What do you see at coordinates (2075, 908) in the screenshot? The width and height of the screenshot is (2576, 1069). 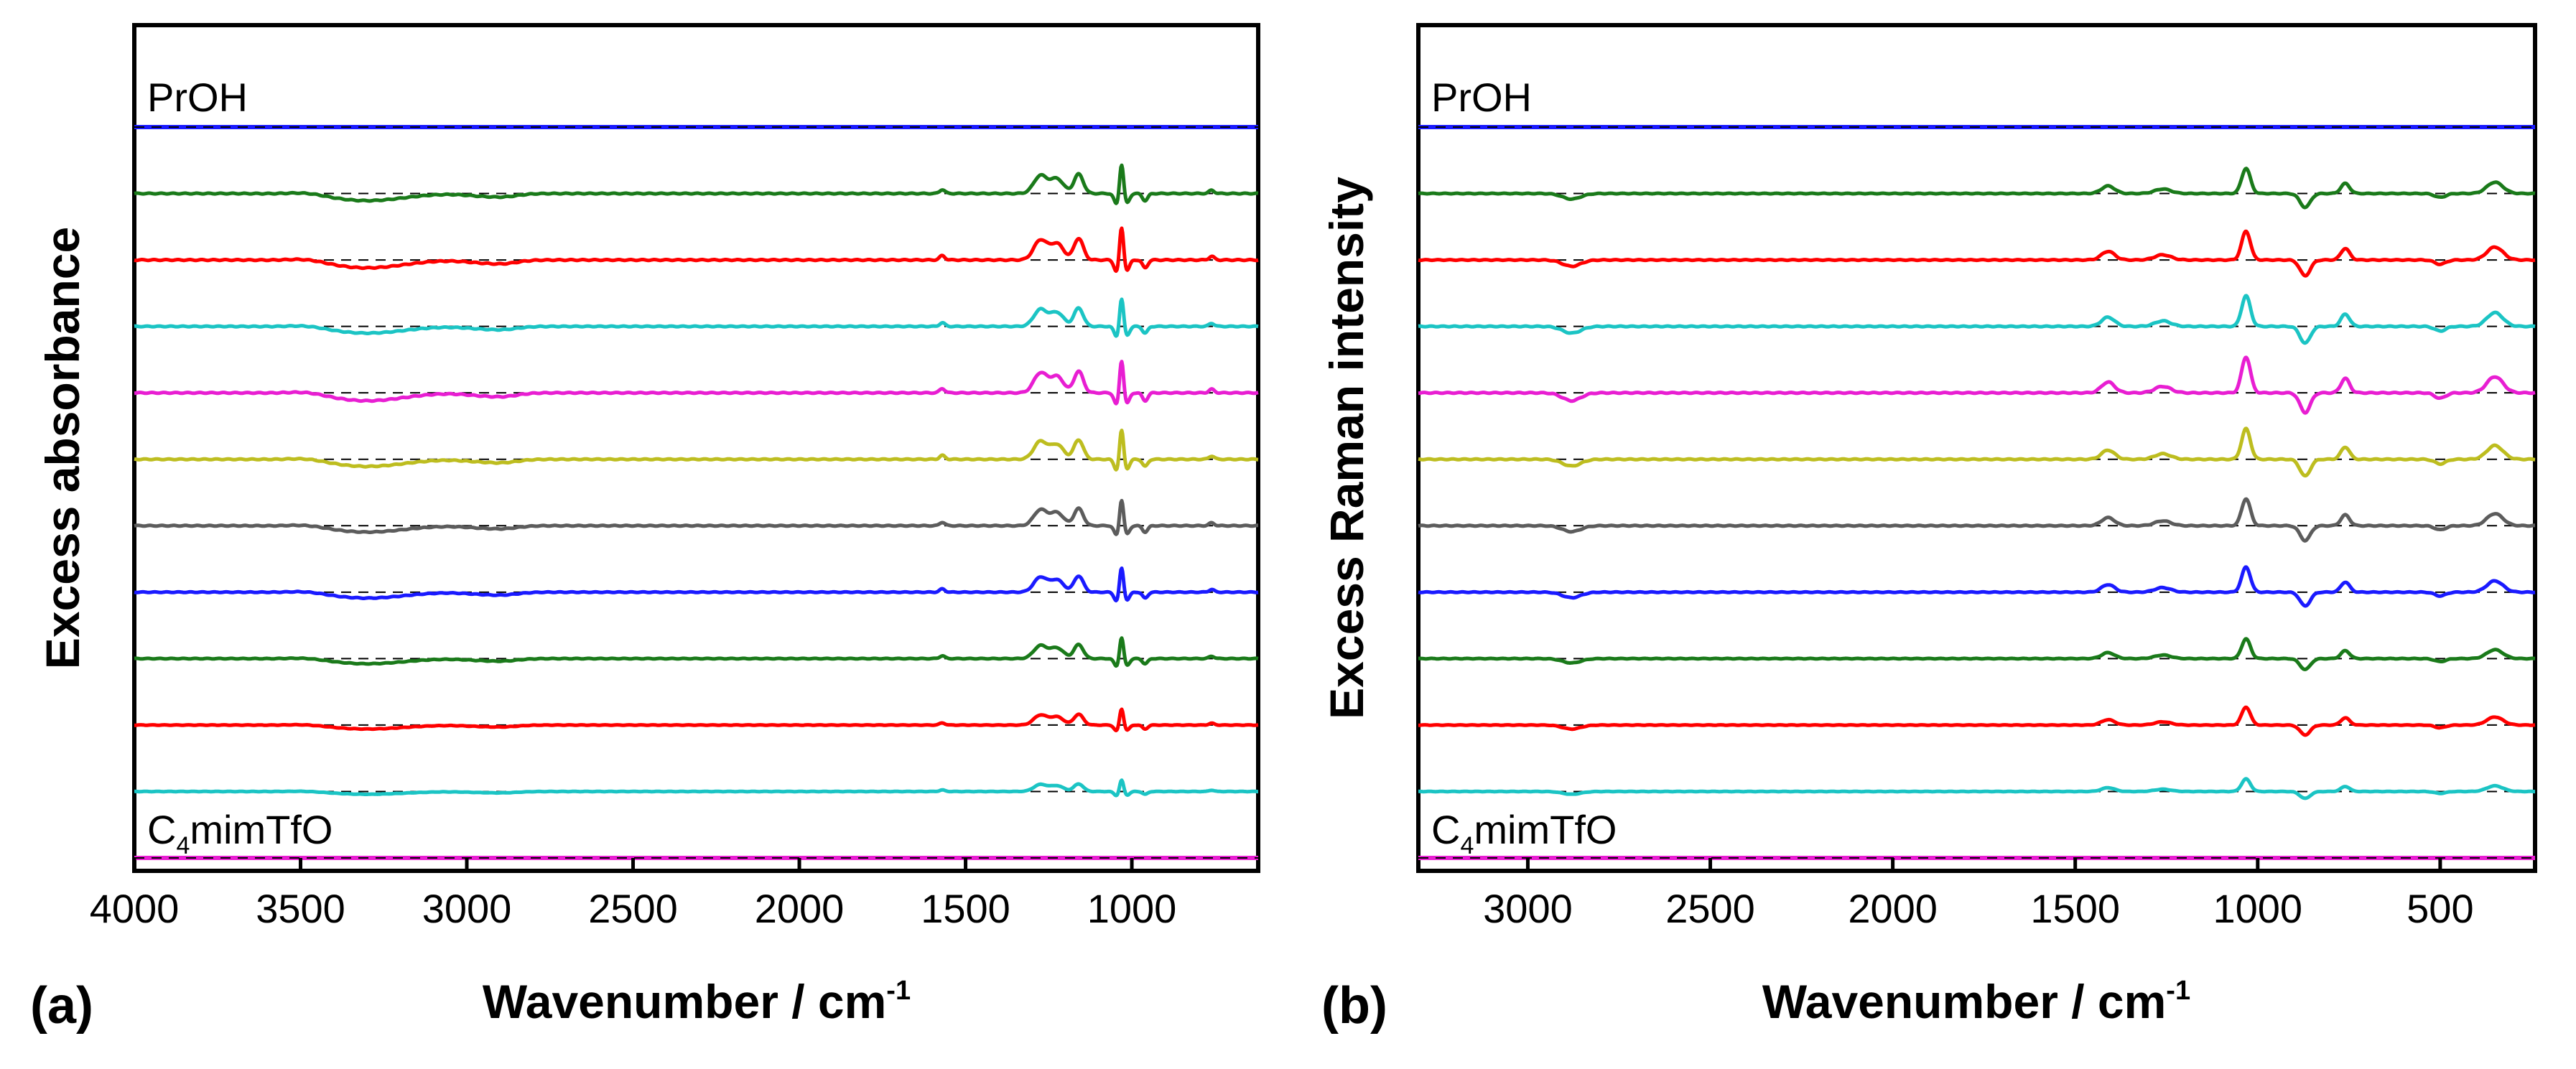 I see `x-tick-label-b-1500: 1500` at bounding box center [2075, 908].